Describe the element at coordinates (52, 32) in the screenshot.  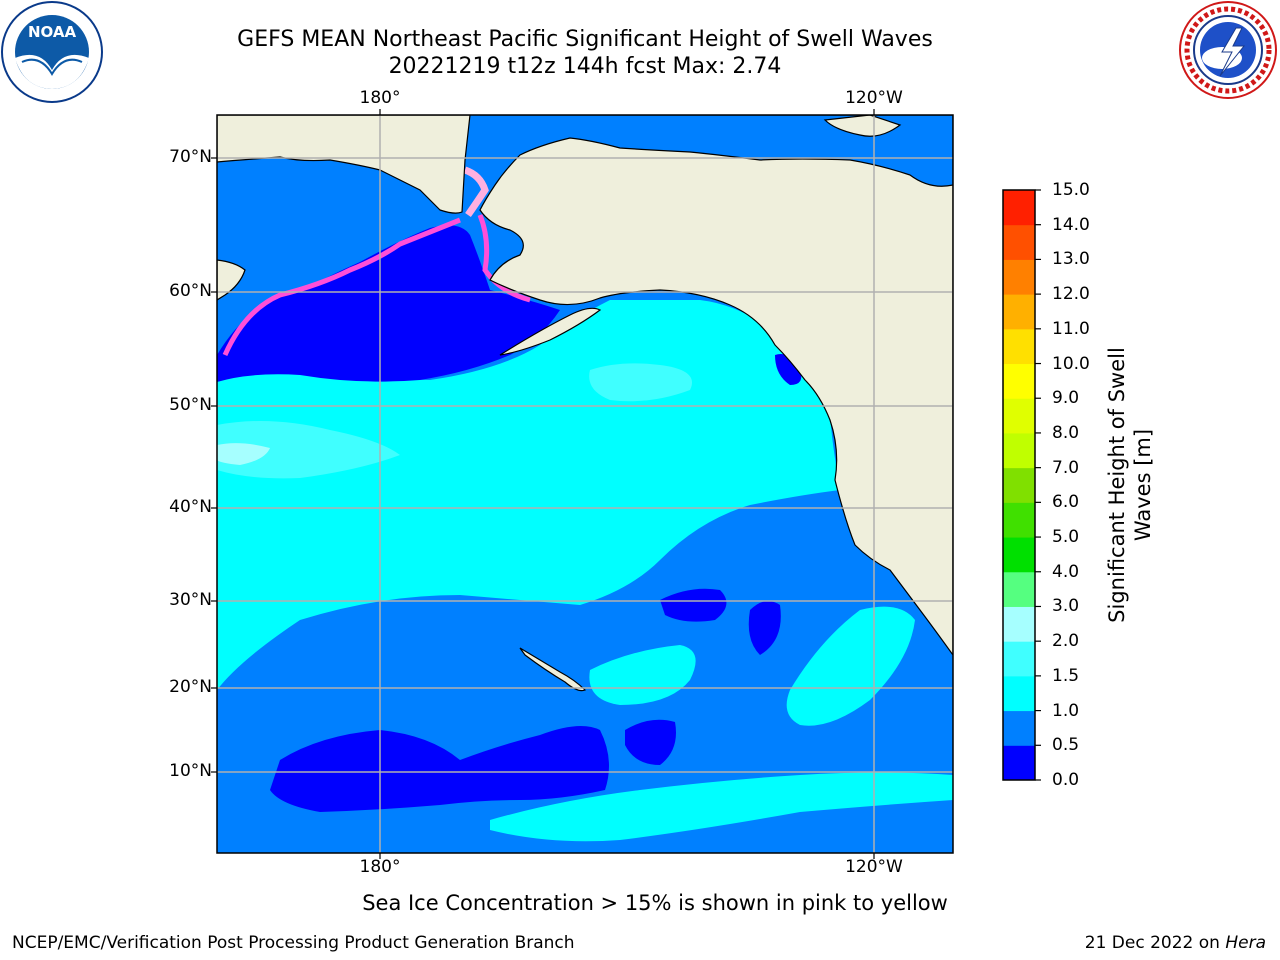
I see `noaa-logo-text: NOAA` at that location.